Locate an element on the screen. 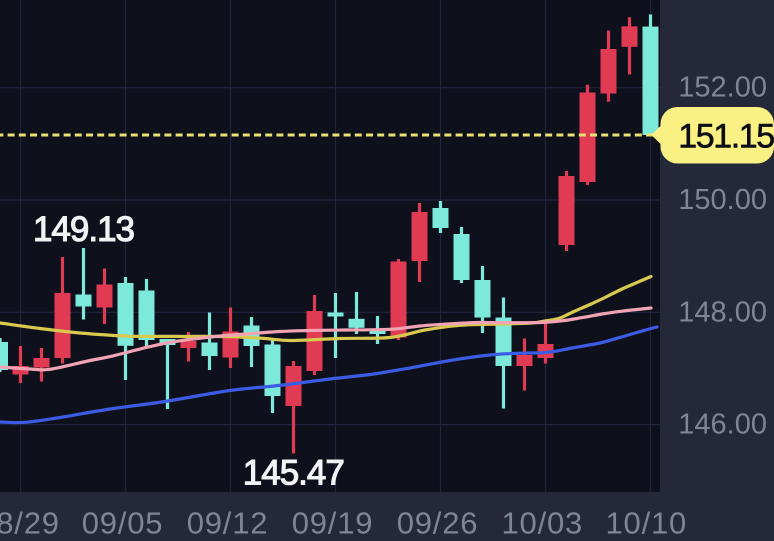  svg-text: 150.00 is located at coordinates (722, 200).